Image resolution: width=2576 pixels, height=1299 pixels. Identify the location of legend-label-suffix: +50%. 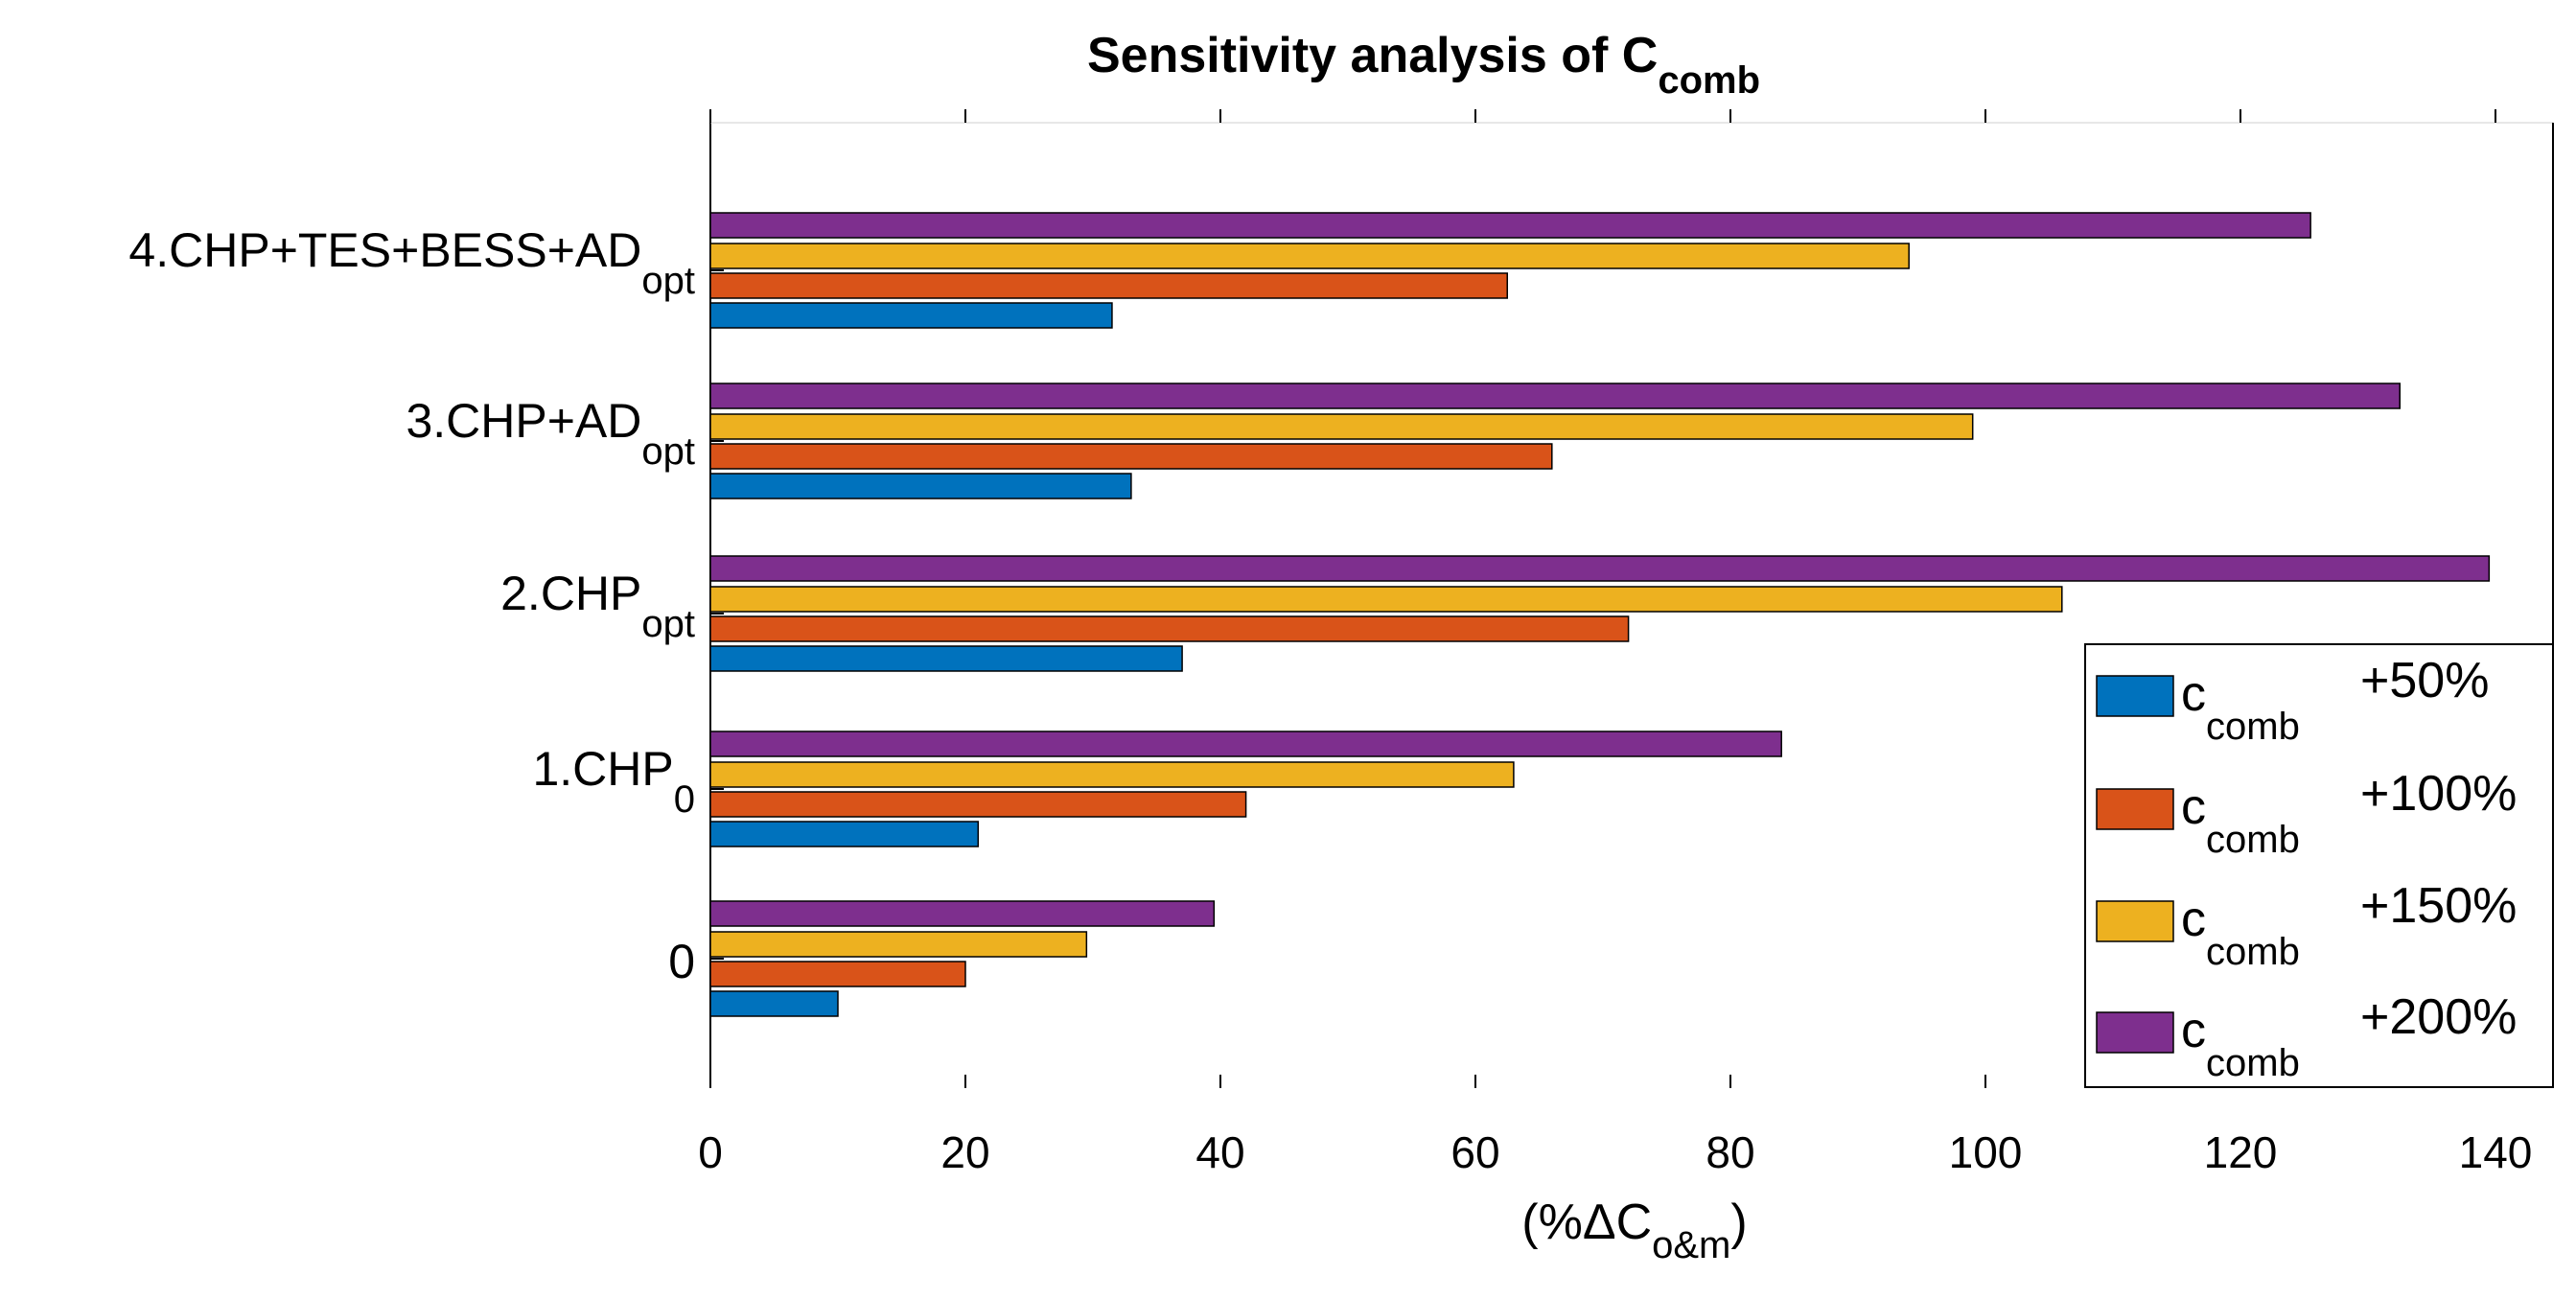
(2424, 680).